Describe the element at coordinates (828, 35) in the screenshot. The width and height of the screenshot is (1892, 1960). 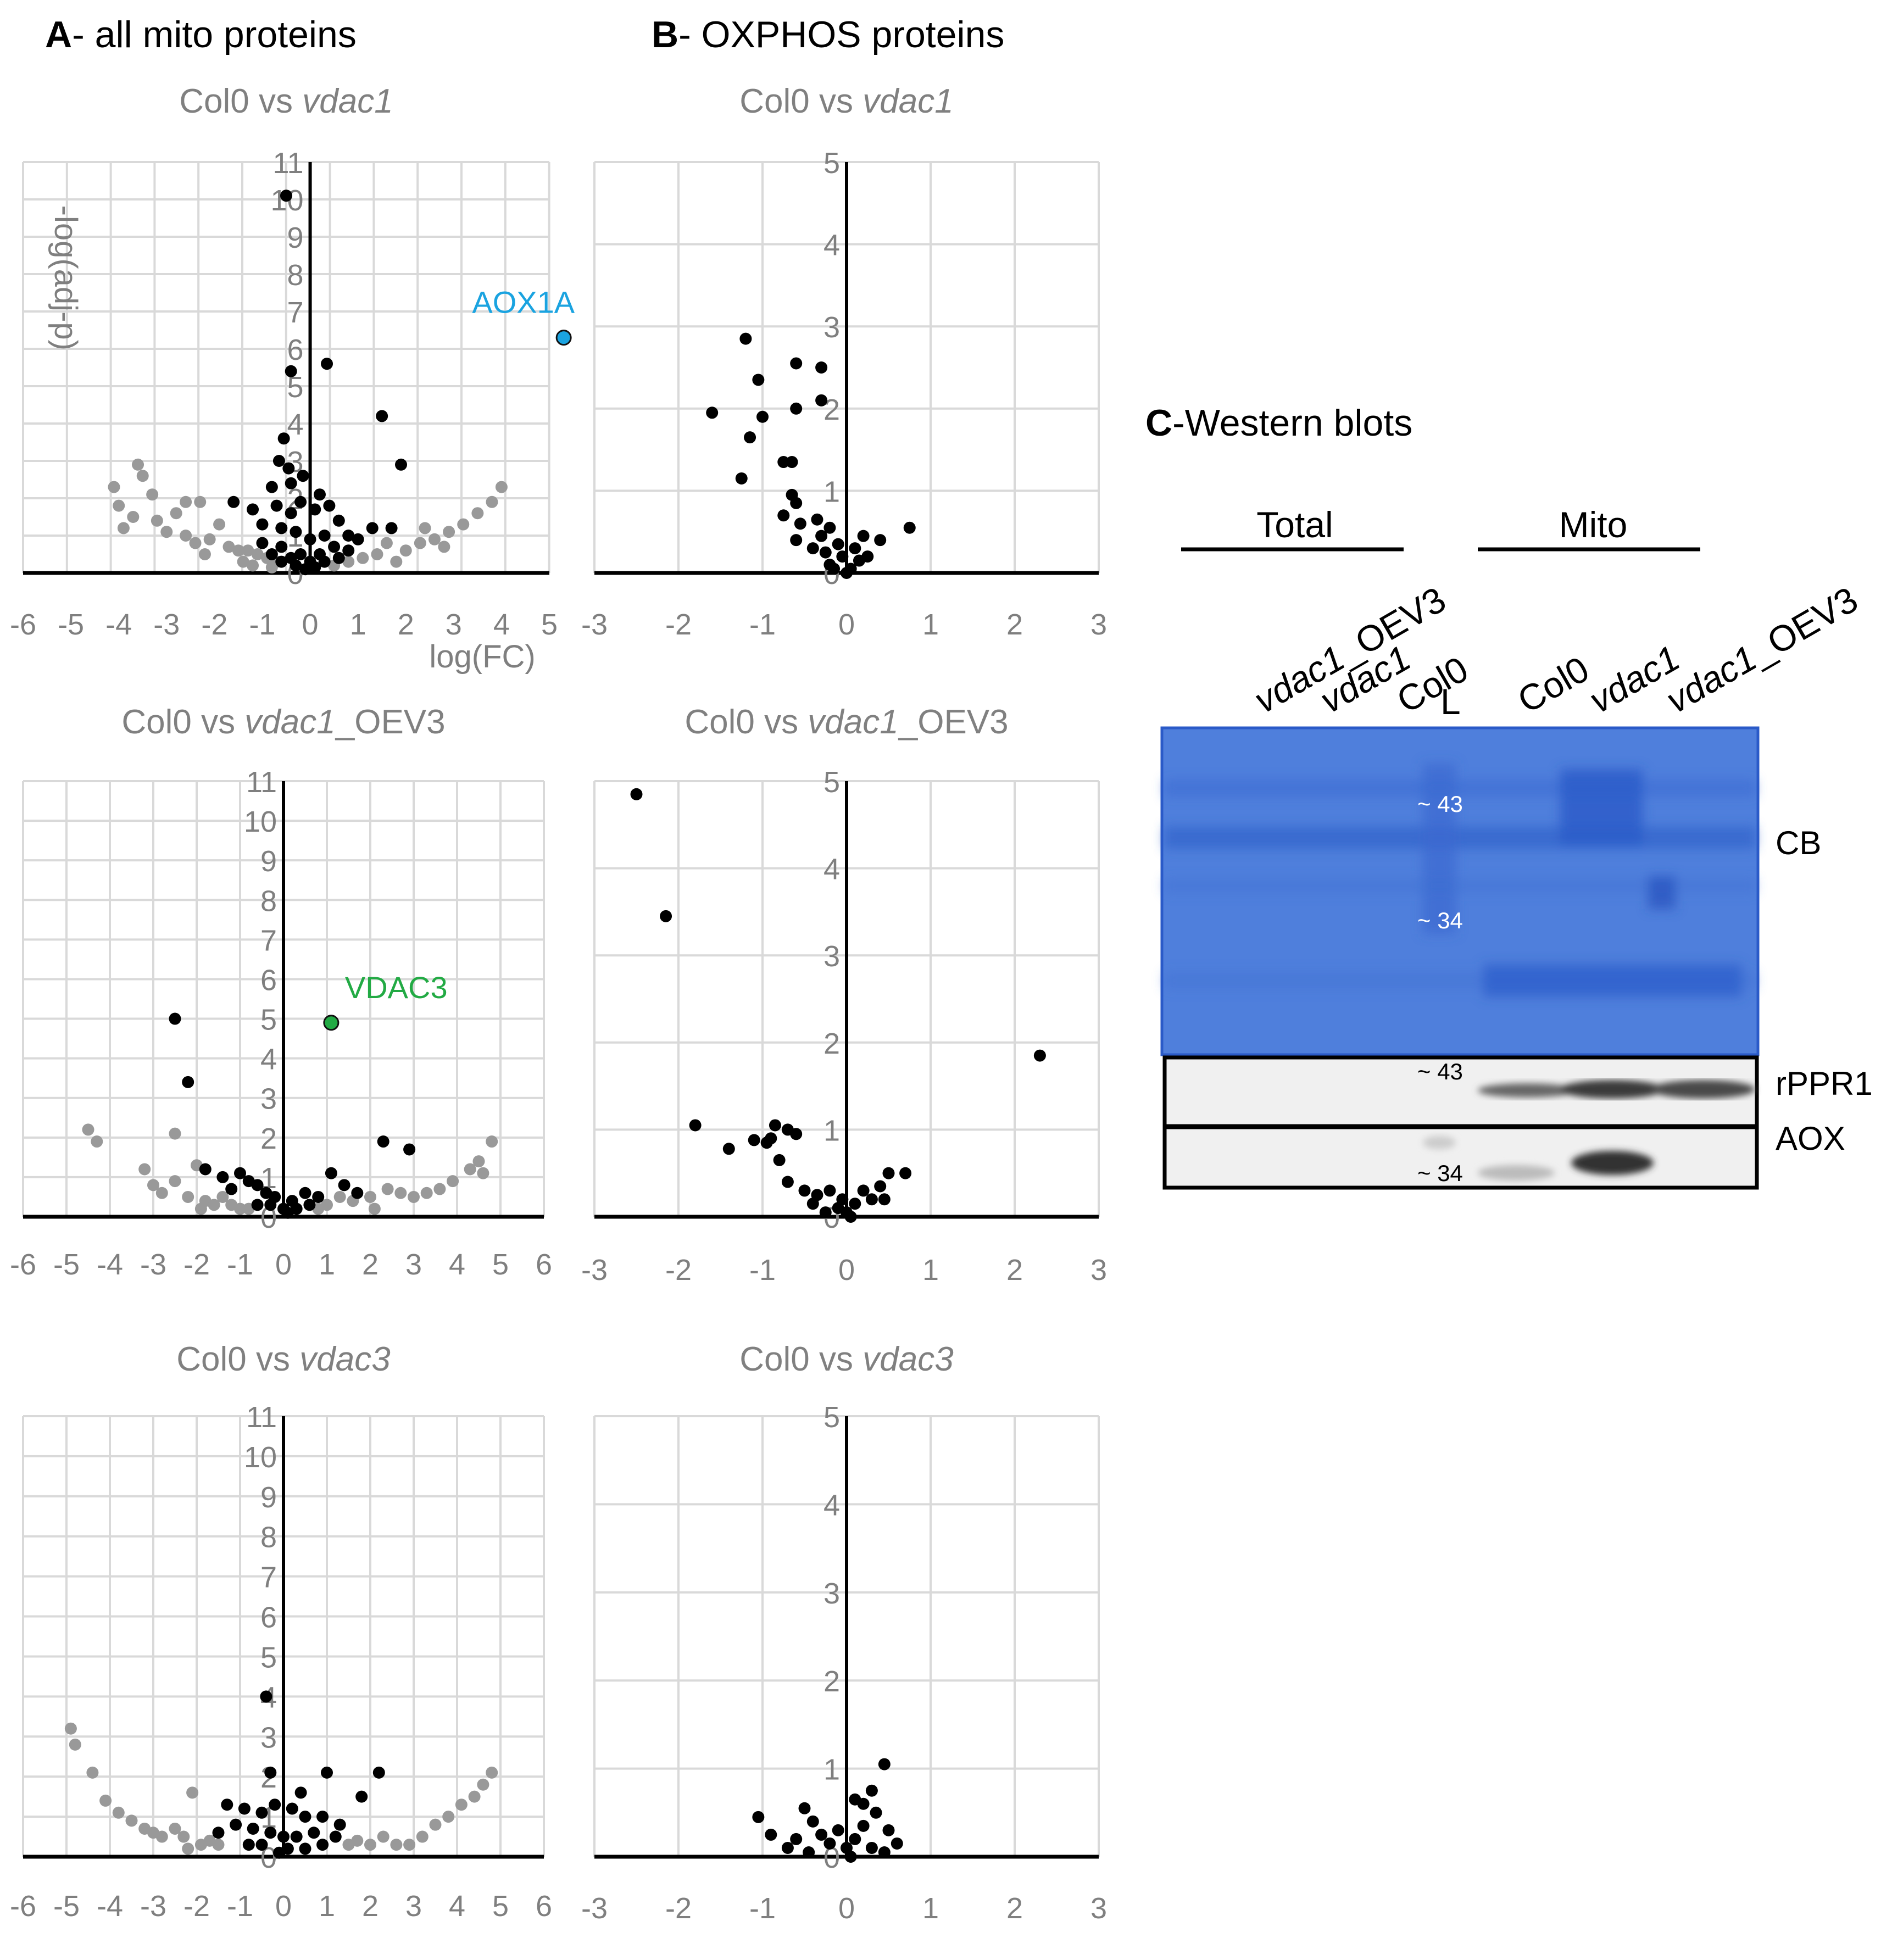
I see `panel-b-heading: B- OXPHOS proteins` at that location.